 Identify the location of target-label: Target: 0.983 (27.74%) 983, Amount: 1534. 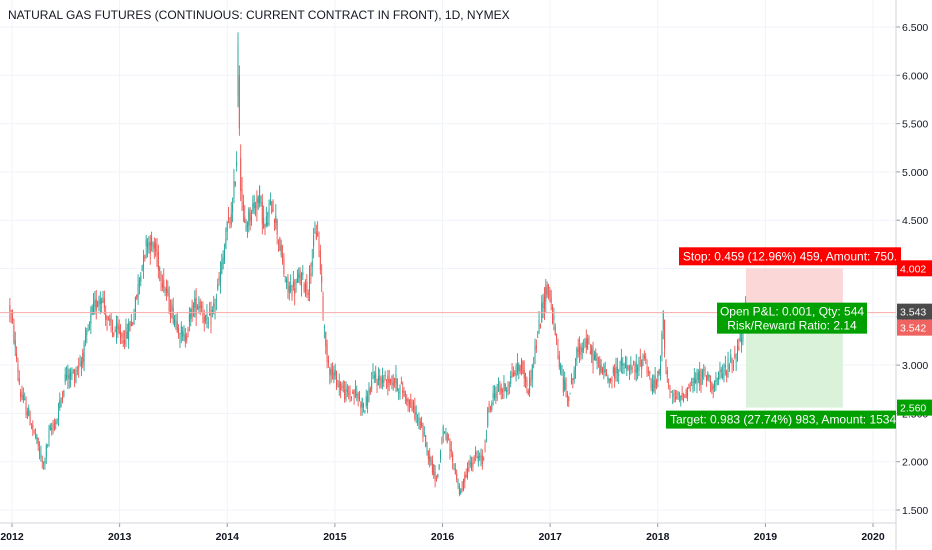
(781, 419).